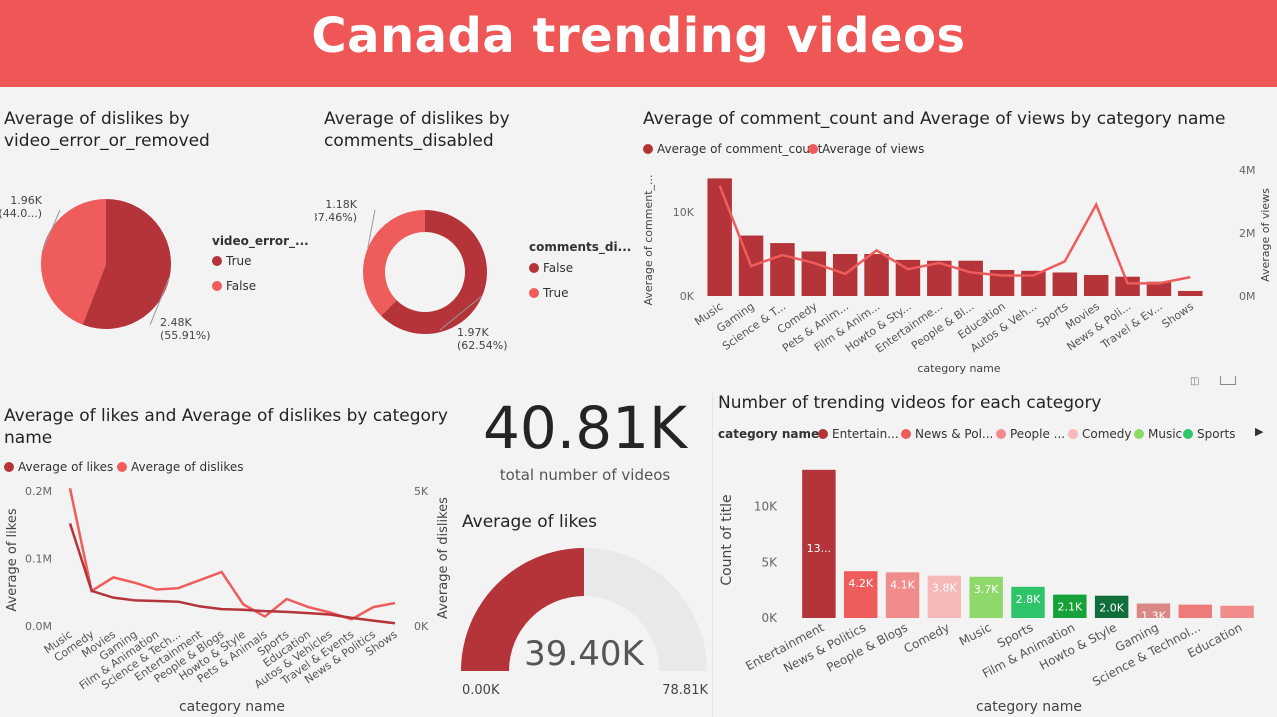 This screenshot has width=1277, height=717. I want to click on slice-percent-label: (55.91%), so click(185, 335).